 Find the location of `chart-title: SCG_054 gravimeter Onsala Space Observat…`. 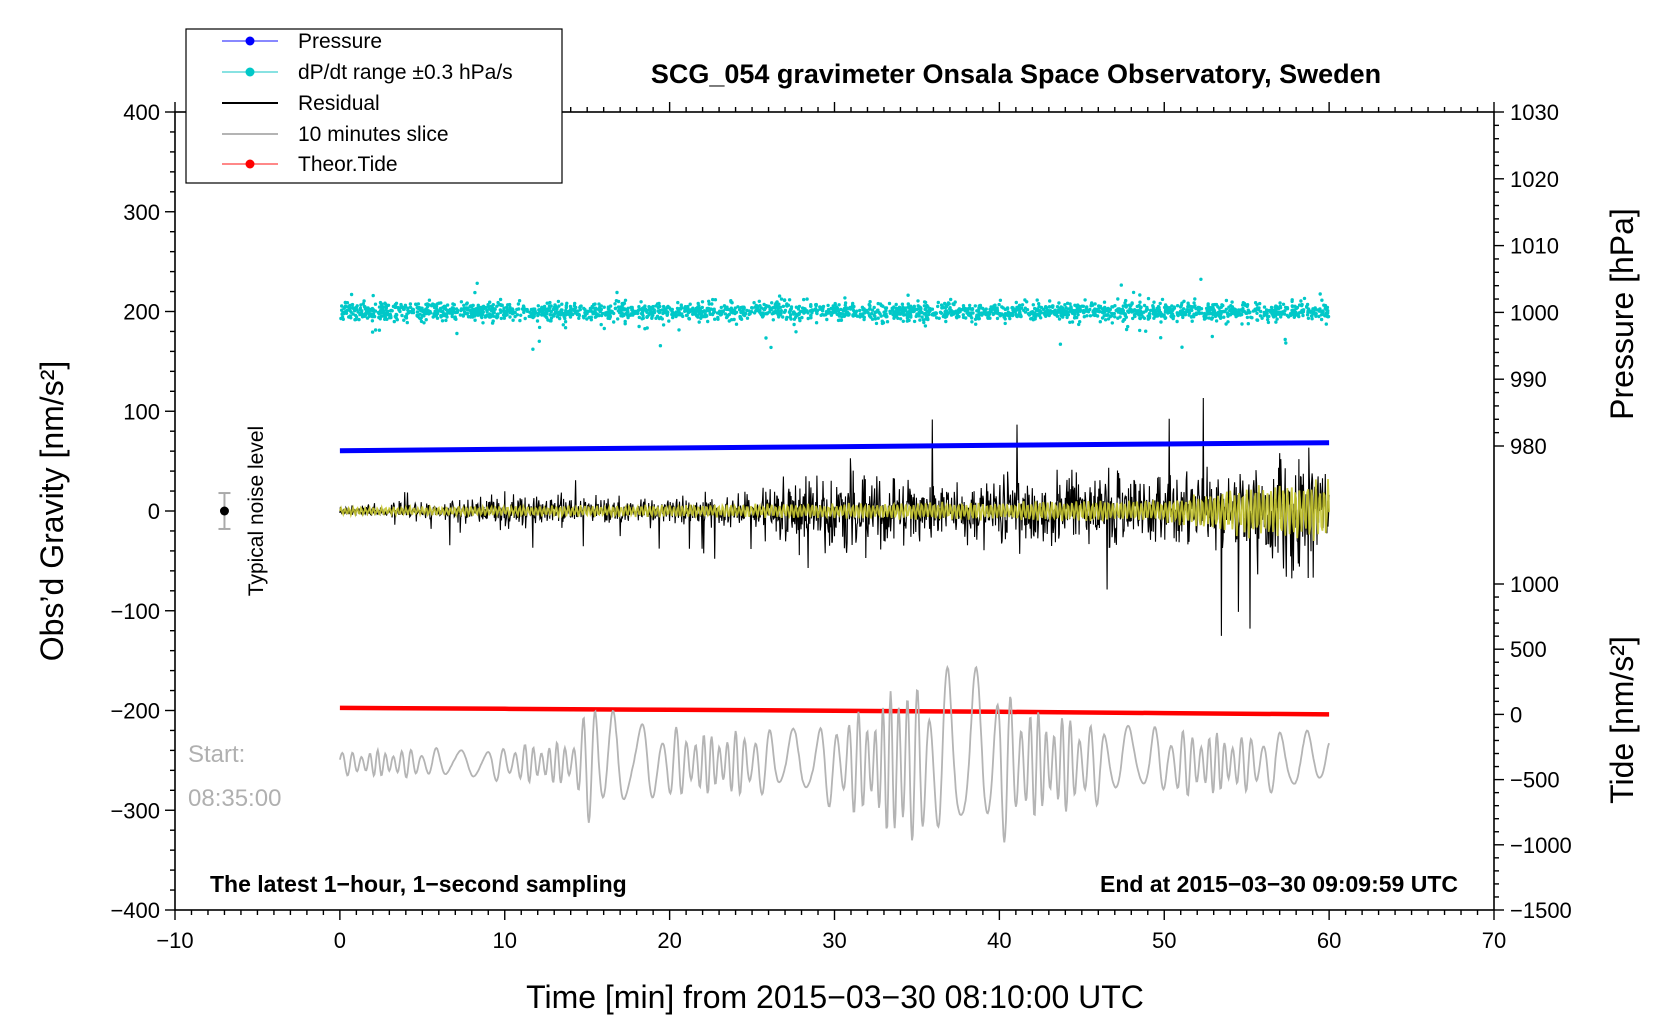

chart-title: SCG_054 gravimeter Onsala Space Observat… is located at coordinates (1016, 74).